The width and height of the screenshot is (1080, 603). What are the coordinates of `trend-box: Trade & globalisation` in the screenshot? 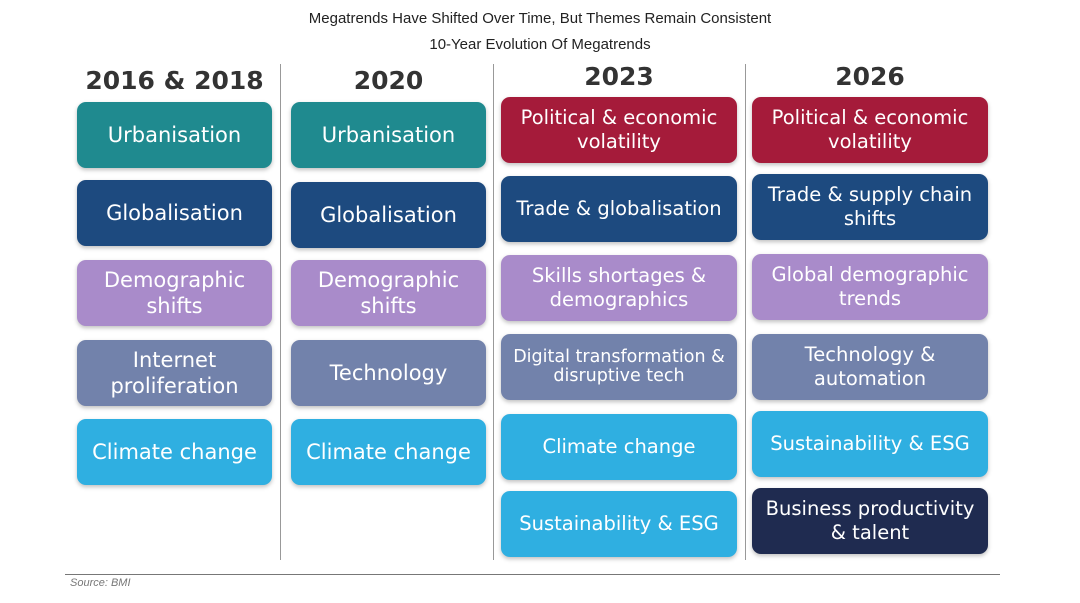 It's located at (619, 209).